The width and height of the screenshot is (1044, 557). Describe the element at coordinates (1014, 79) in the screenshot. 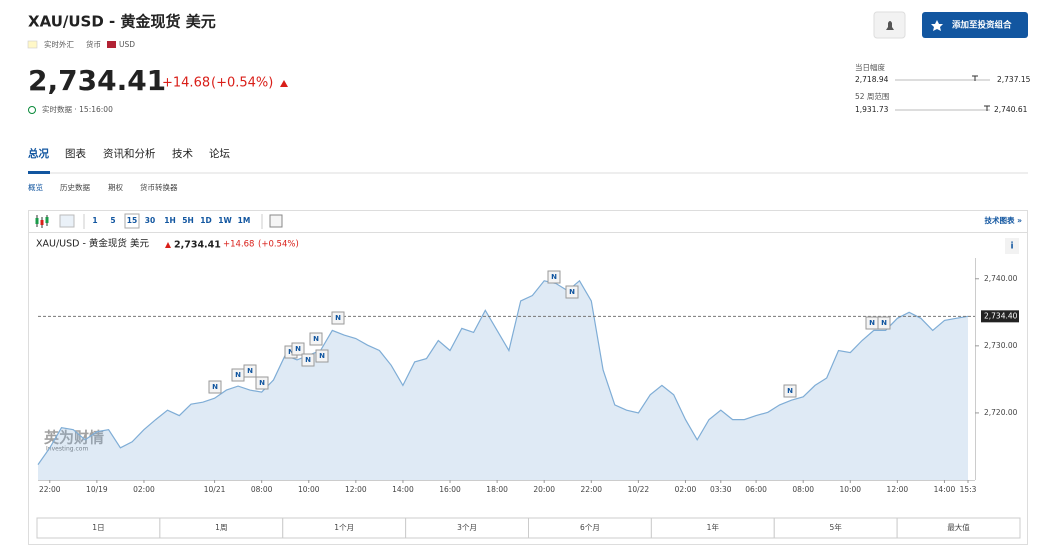

I see `day-high: 2,737.15` at that location.